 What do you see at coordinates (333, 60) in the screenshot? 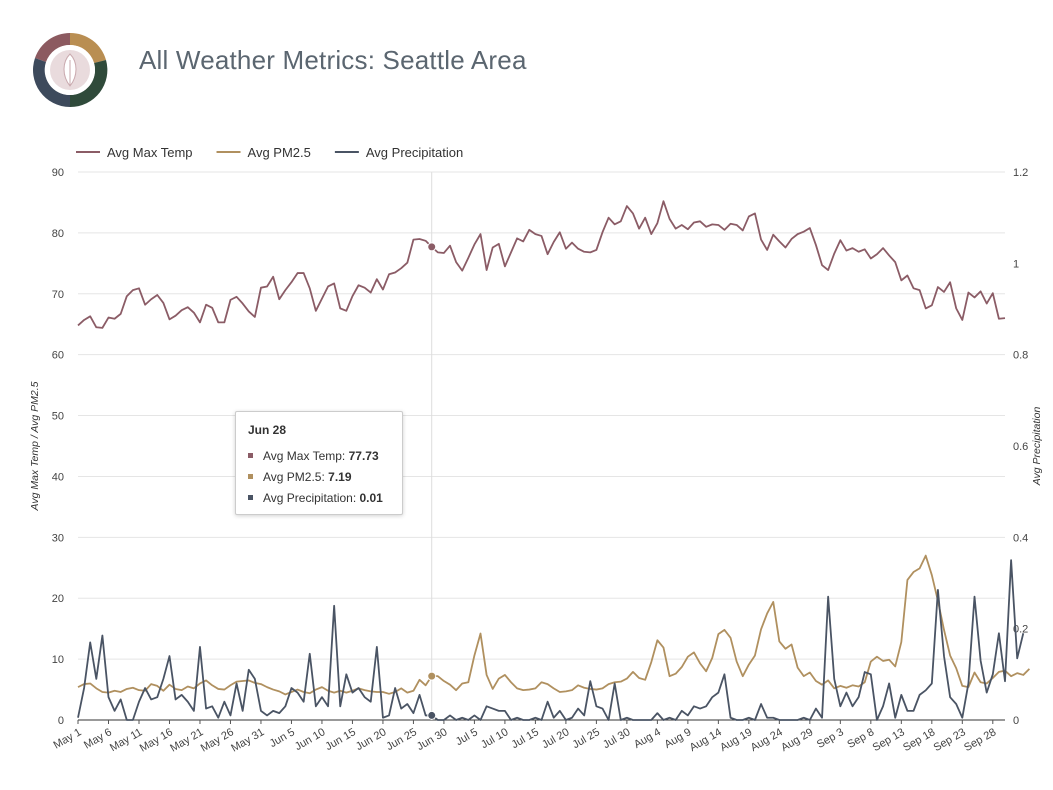
I see `page-title: All Weather Metrics: Seattle Area` at bounding box center [333, 60].